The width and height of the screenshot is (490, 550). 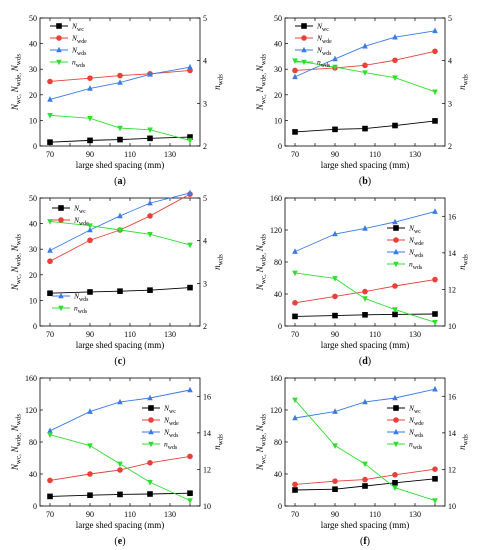 I want to click on y2-tick-label: 4, so click(x=205, y=241).